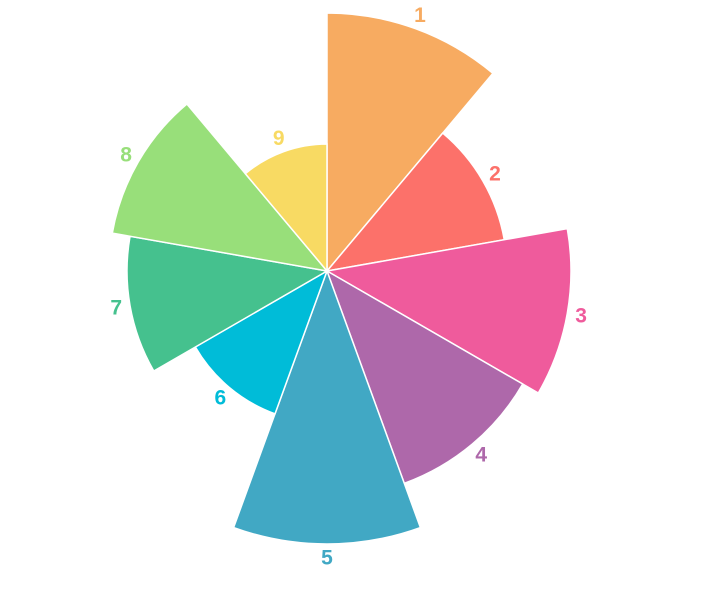  I want to click on slice-label-7: 7, so click(116, 308).